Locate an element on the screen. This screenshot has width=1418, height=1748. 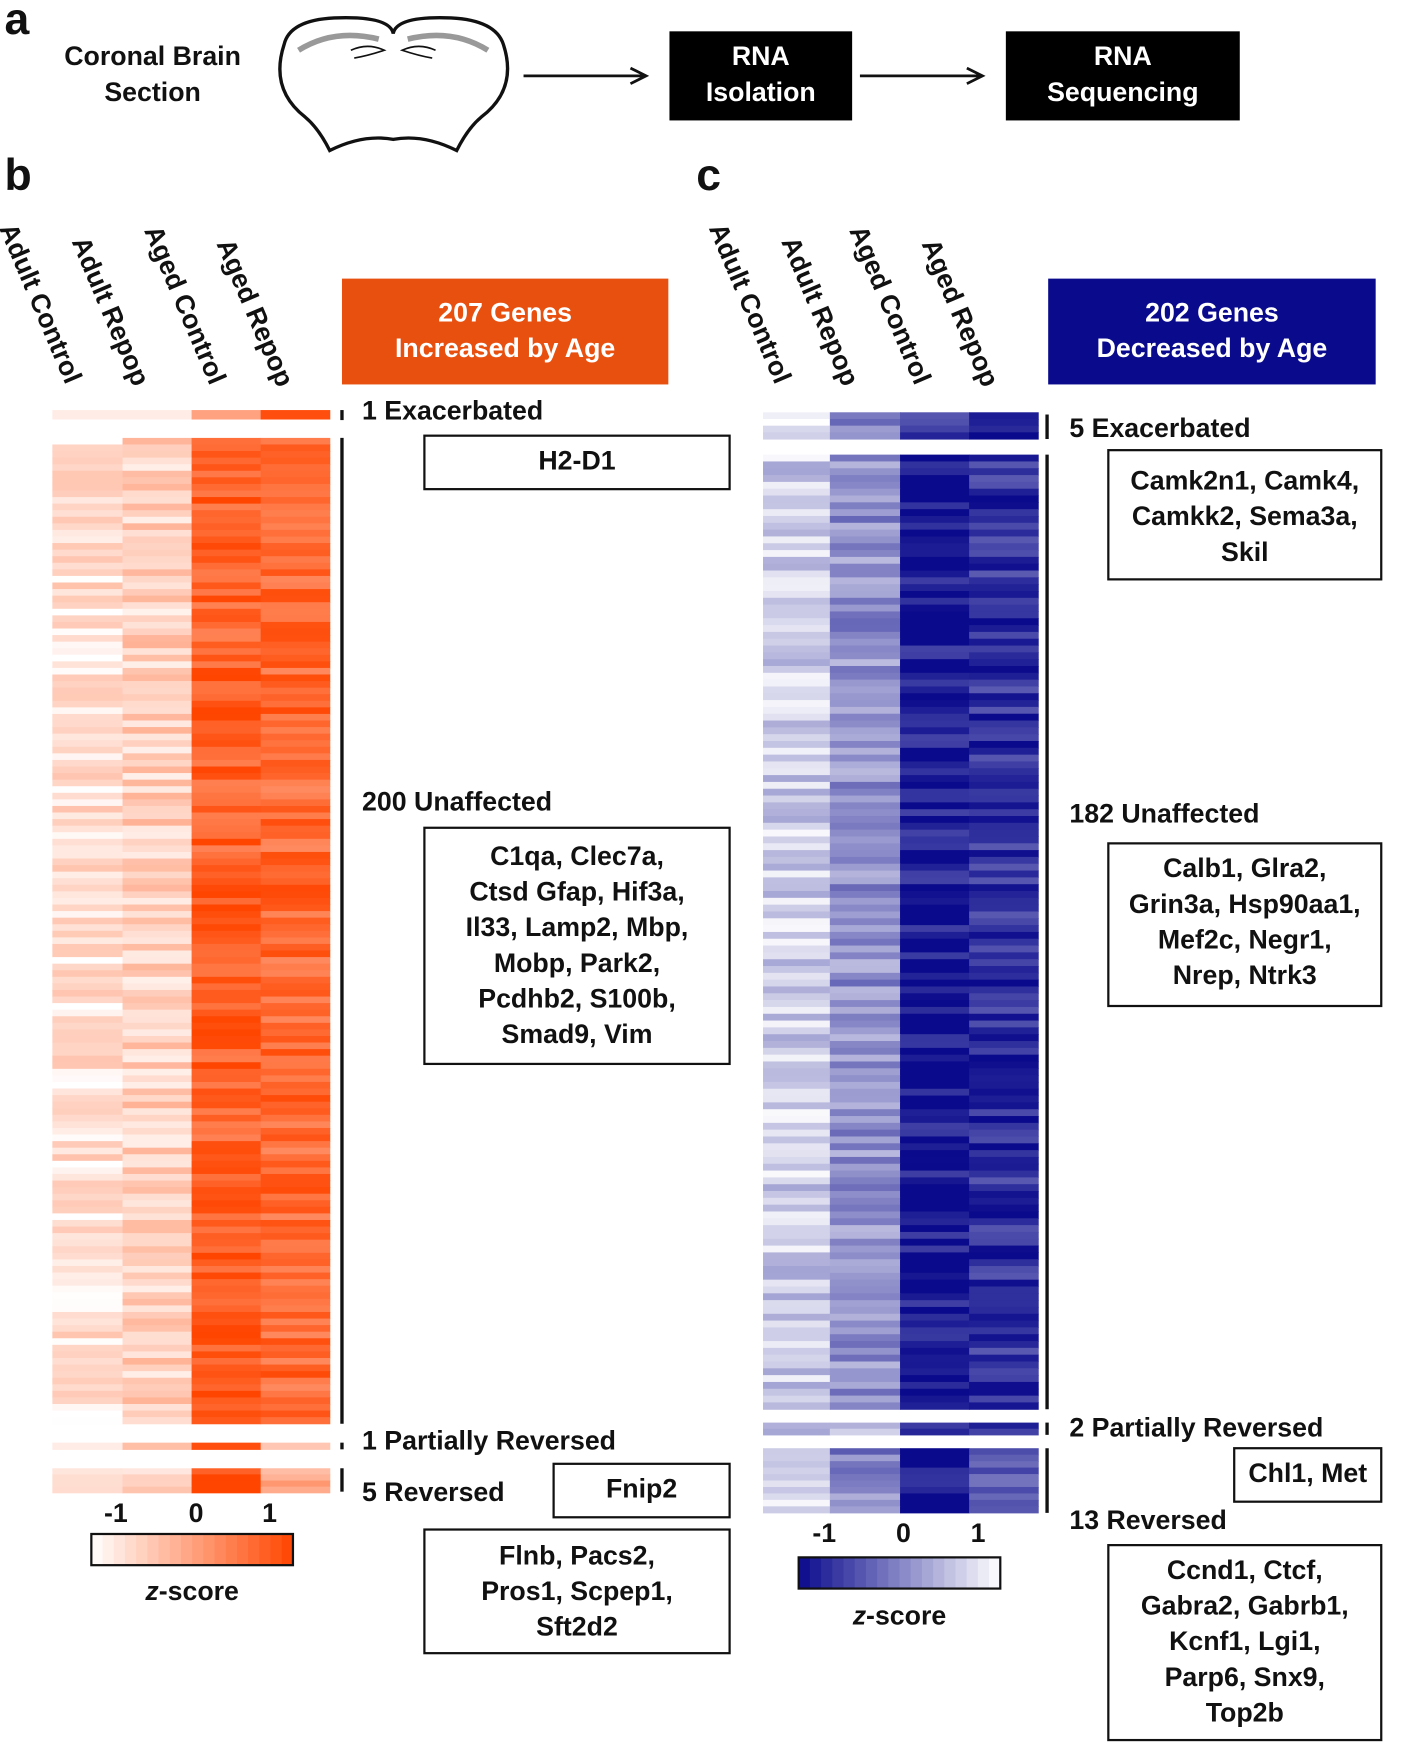
colorbar-tick: 0 is located at coordinates (196, 1513).